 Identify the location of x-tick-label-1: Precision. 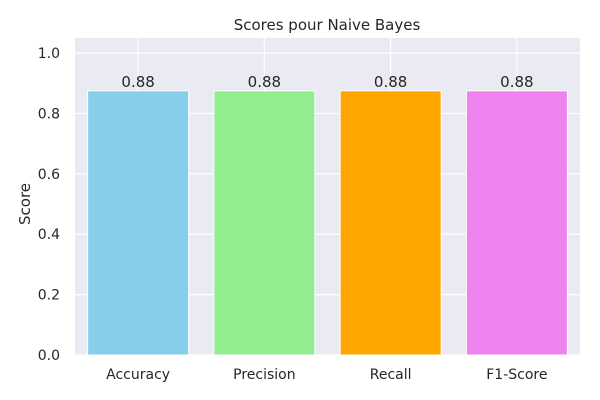
(264, 375).